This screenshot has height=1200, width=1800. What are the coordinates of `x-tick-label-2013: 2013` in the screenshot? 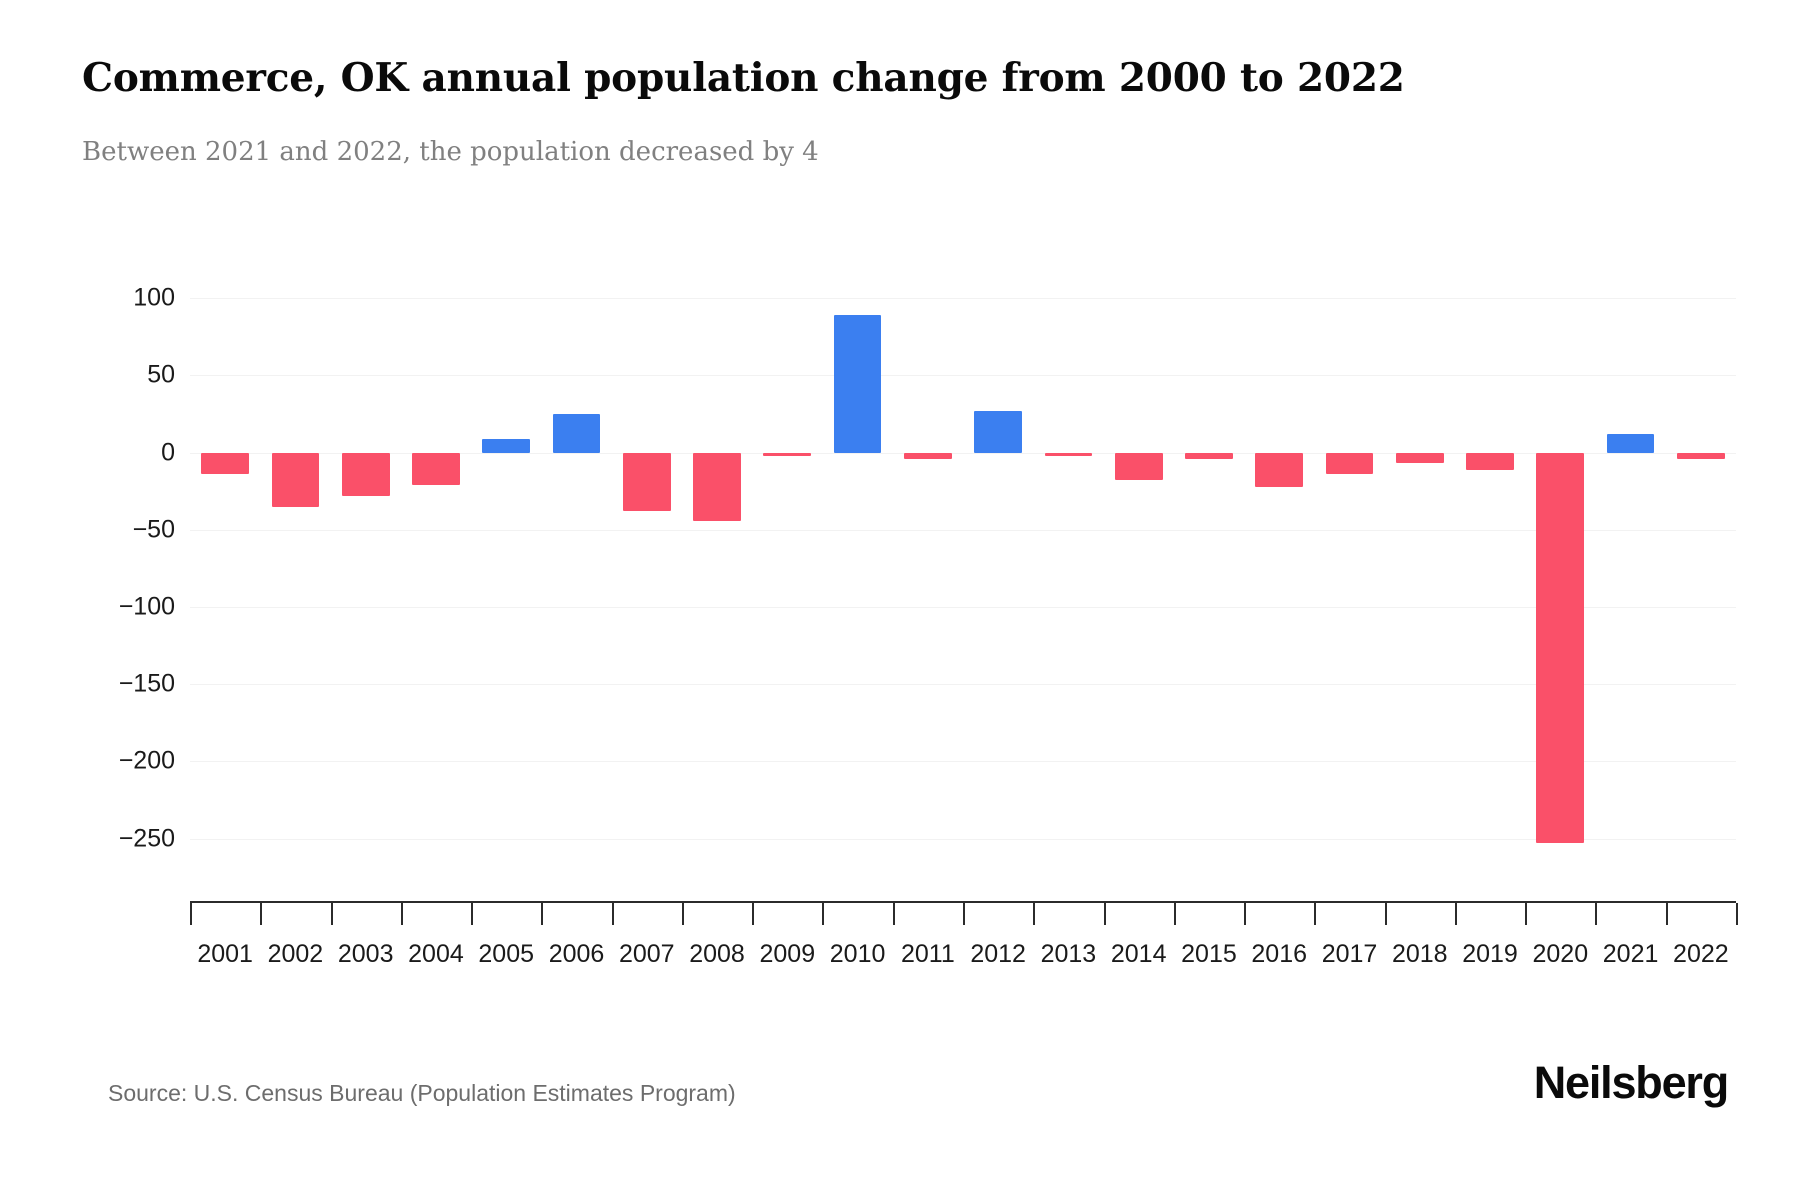 It's located at (1068, 954).